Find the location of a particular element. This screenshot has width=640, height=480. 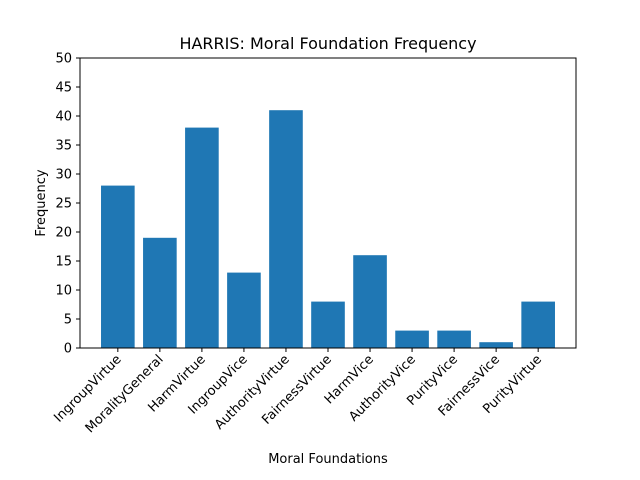

bar-AuthorityVice is located at coordinates (412, 339).